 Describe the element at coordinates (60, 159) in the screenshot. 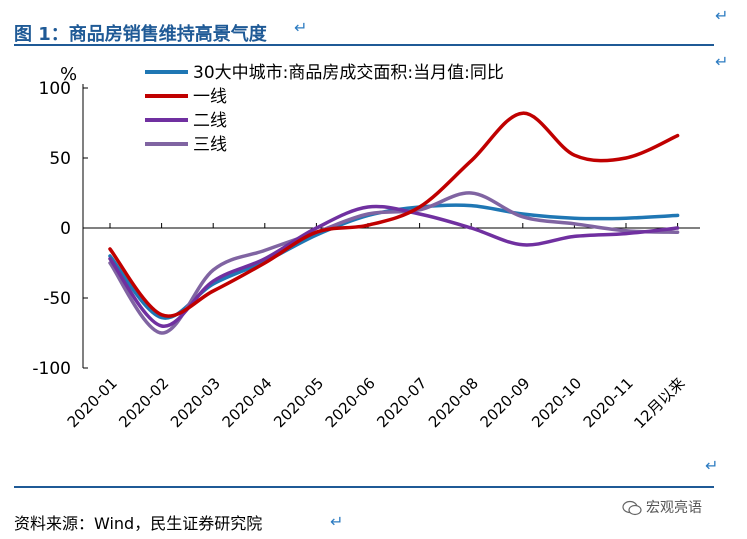

I see `y-tick-label: 50` at that location.